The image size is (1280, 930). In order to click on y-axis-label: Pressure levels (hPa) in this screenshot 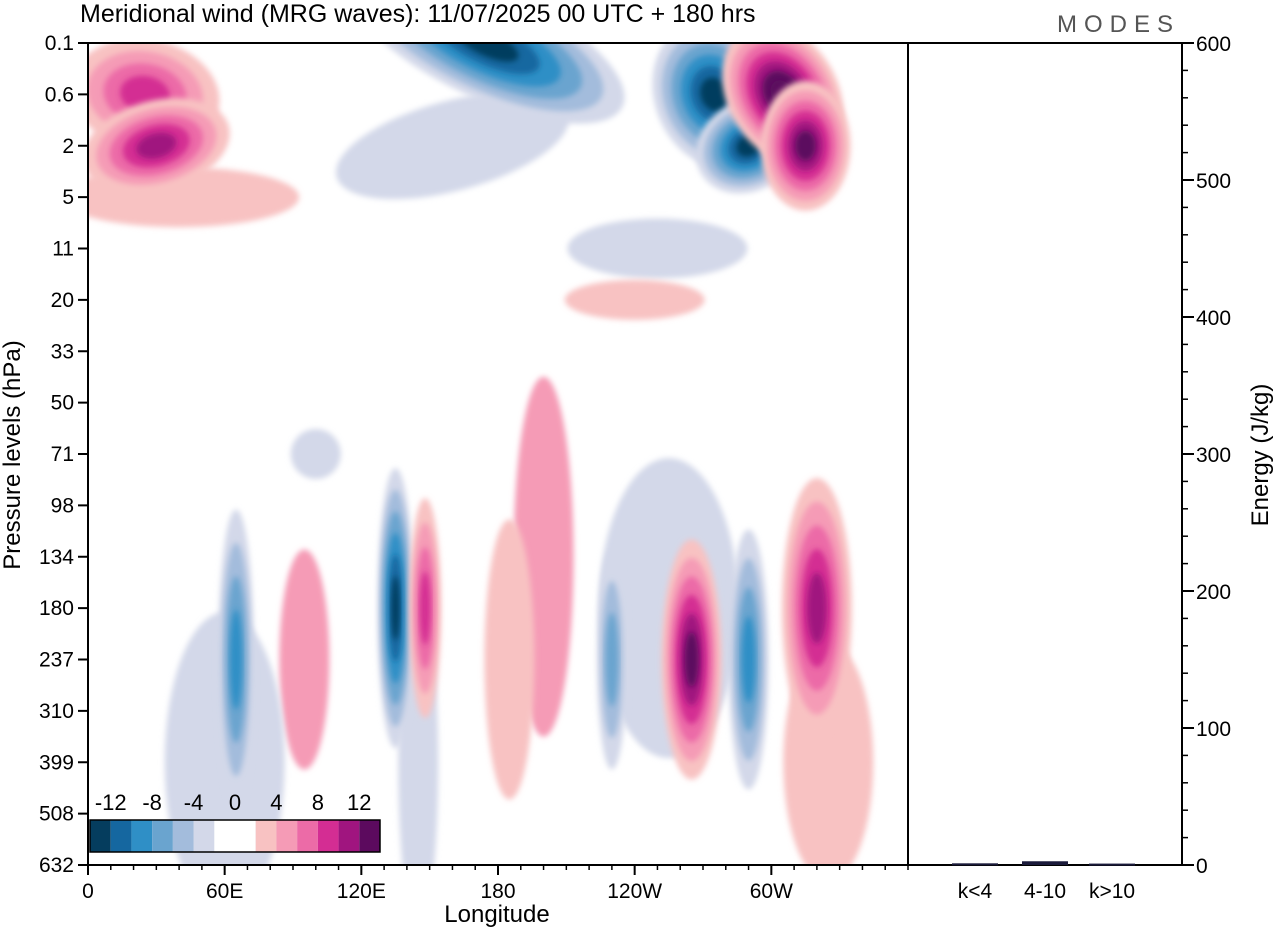, I will do `click(13, 454)`.